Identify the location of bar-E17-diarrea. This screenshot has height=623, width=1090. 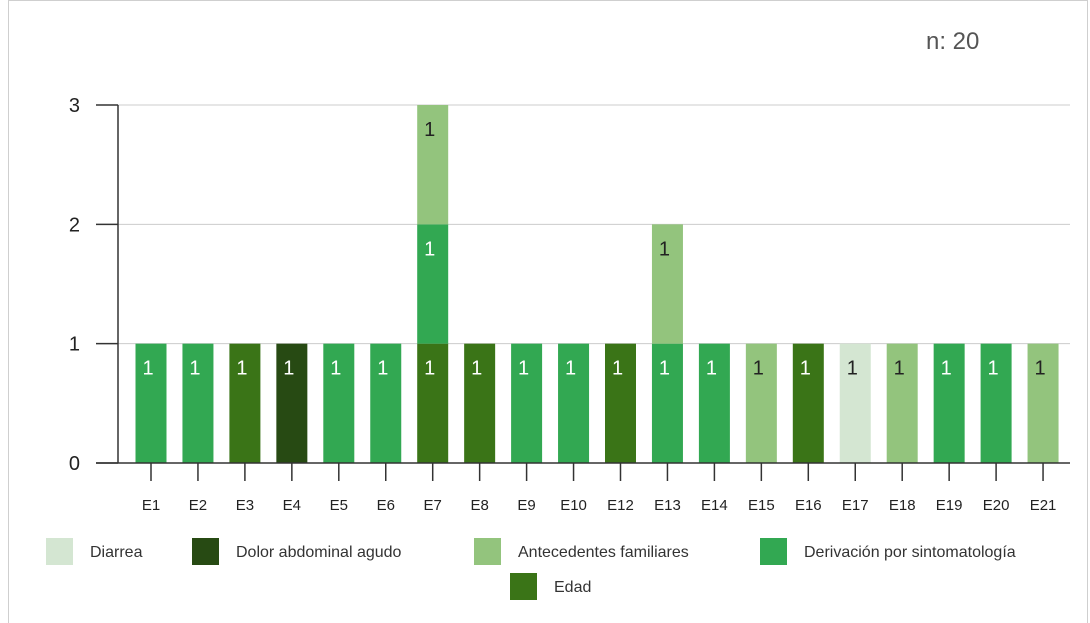
(855, 403).